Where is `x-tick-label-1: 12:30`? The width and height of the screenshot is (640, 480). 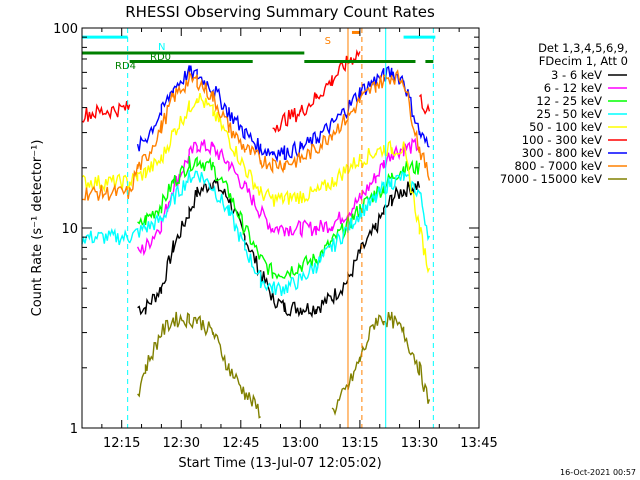 x-tick-label-1: 12:30 is located at coordinates (181, 443).